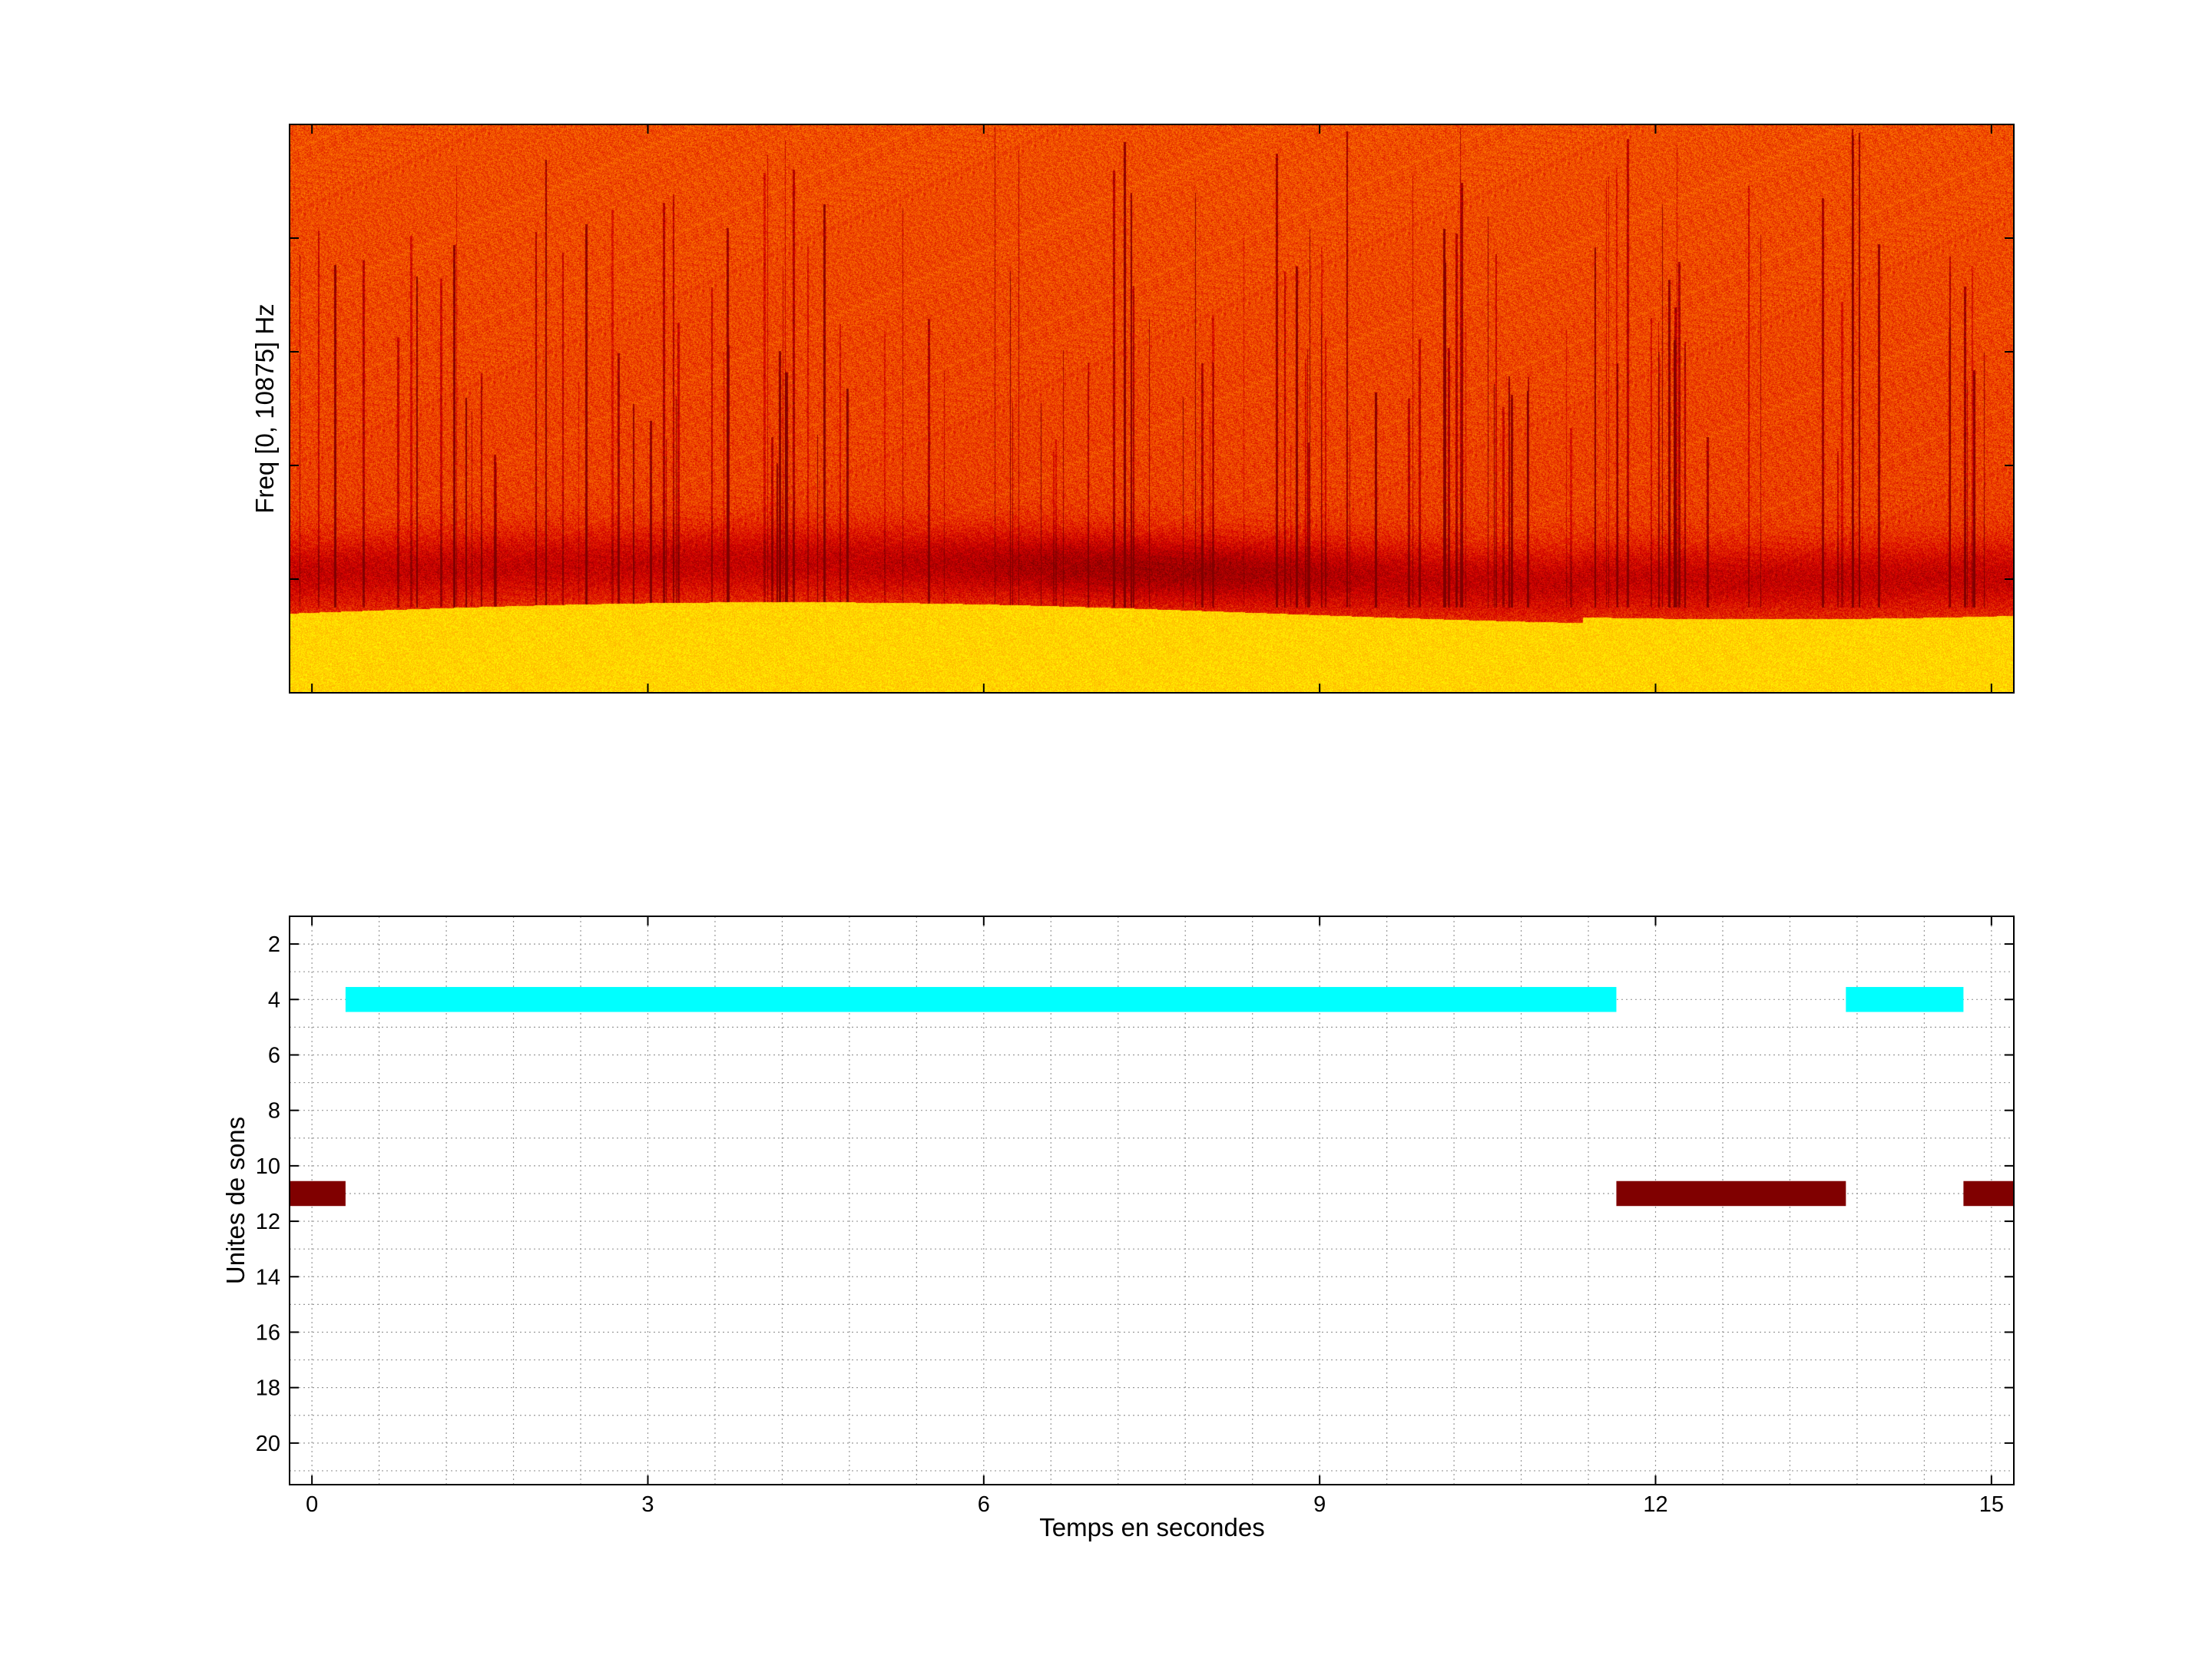  Describe the element at coordinates (274, 1111) in the screenshot. I see `y-tick-label: 8` at that location.